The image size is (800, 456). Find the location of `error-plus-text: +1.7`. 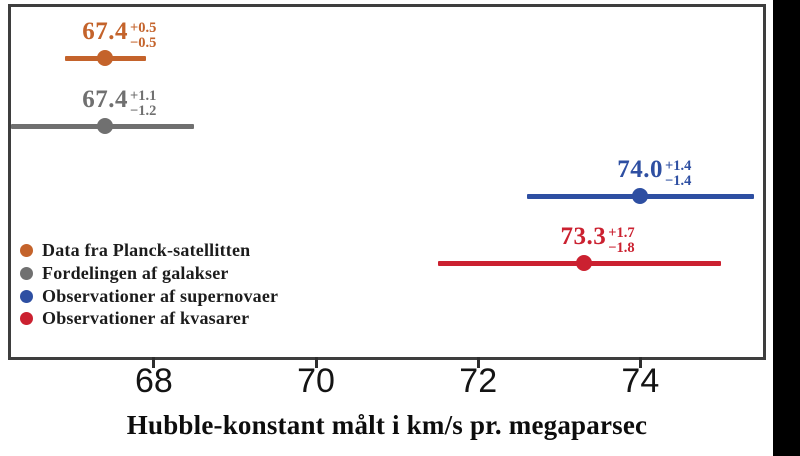

error-plus-text: +1.7 is located at coordinates (621, 232).